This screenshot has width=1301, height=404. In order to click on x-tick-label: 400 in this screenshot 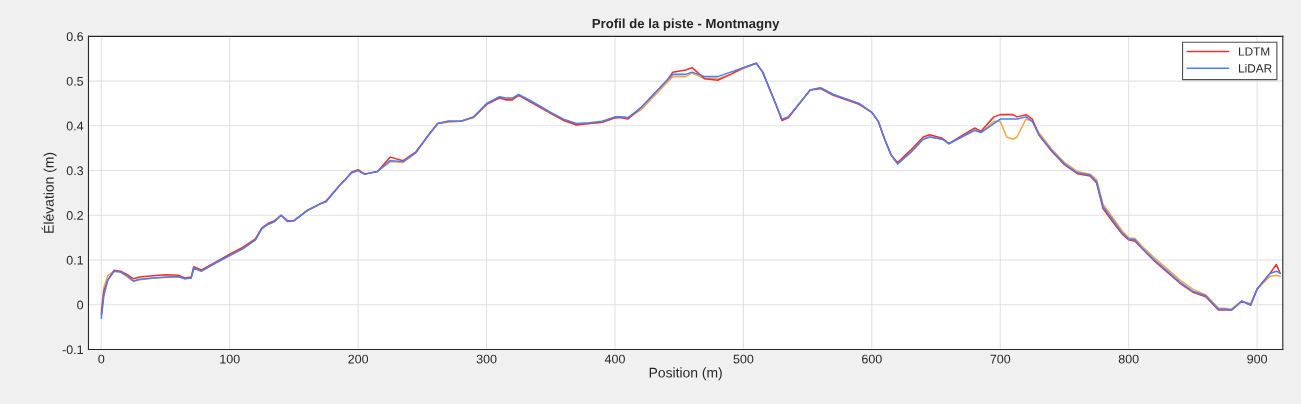, I will do `click(614, 359)`.